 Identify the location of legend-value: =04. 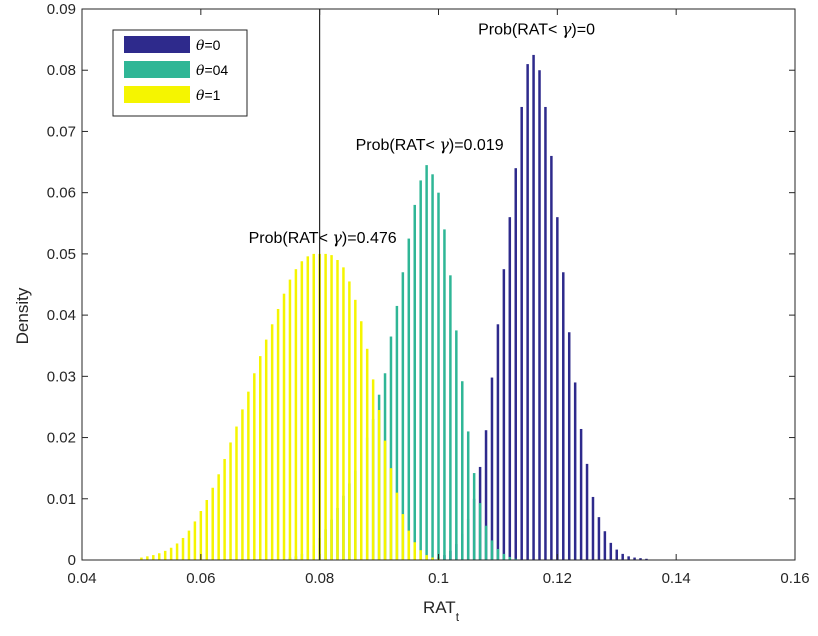
(216, 70).